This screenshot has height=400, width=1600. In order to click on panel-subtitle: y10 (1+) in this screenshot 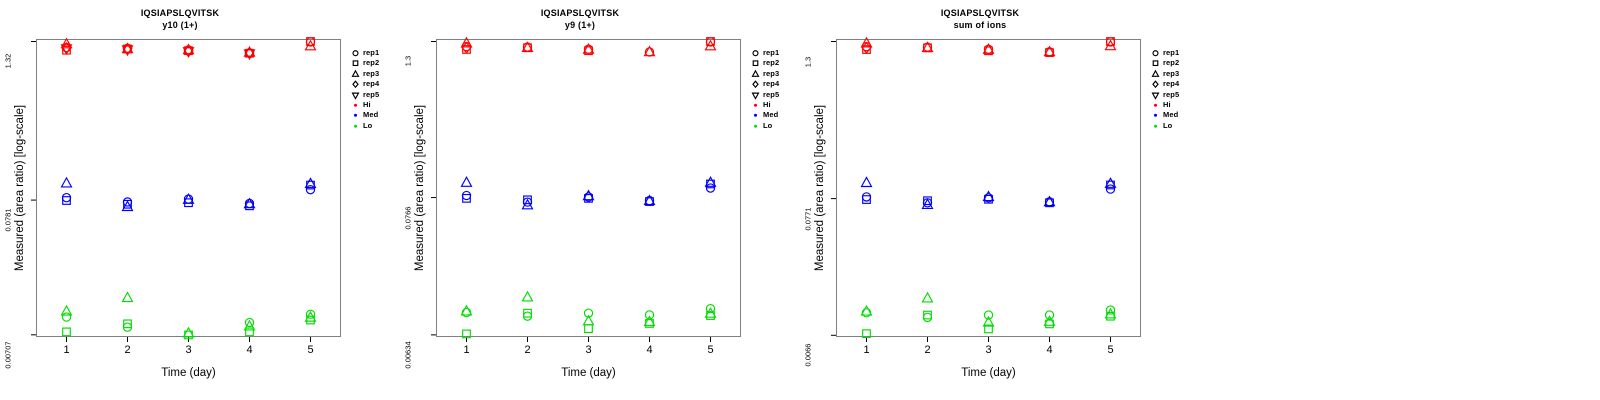, I will do `click(180, 25)`.